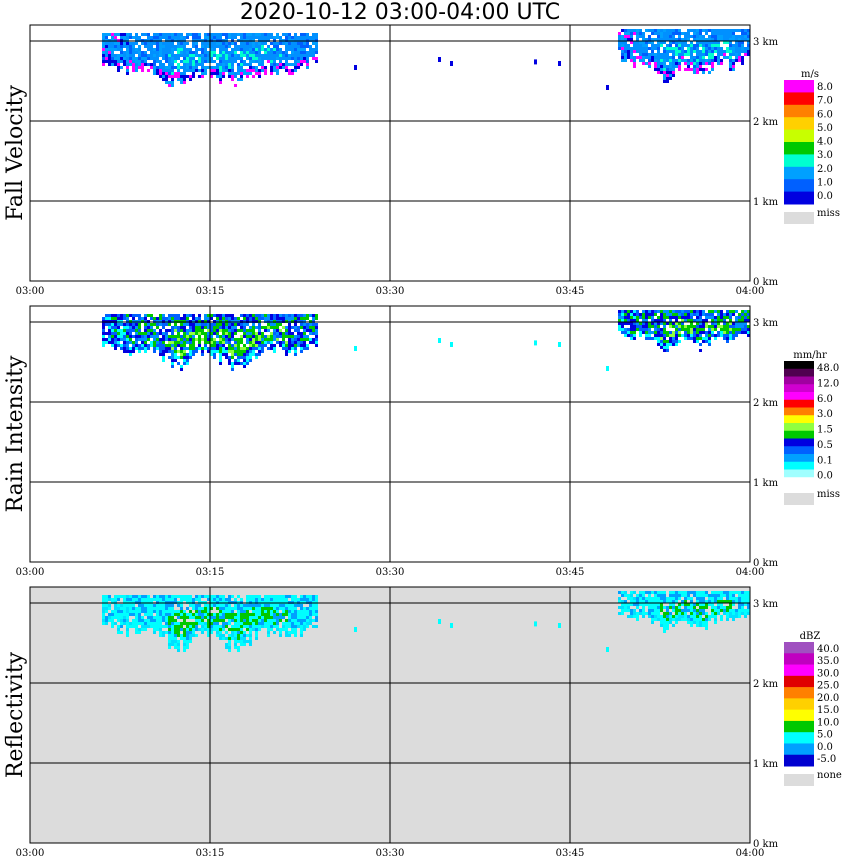  What do you see at coordinates (825, 87) in the screenshot?
I see `colorbar-label: 8.0` at bounding box center [825, 87].